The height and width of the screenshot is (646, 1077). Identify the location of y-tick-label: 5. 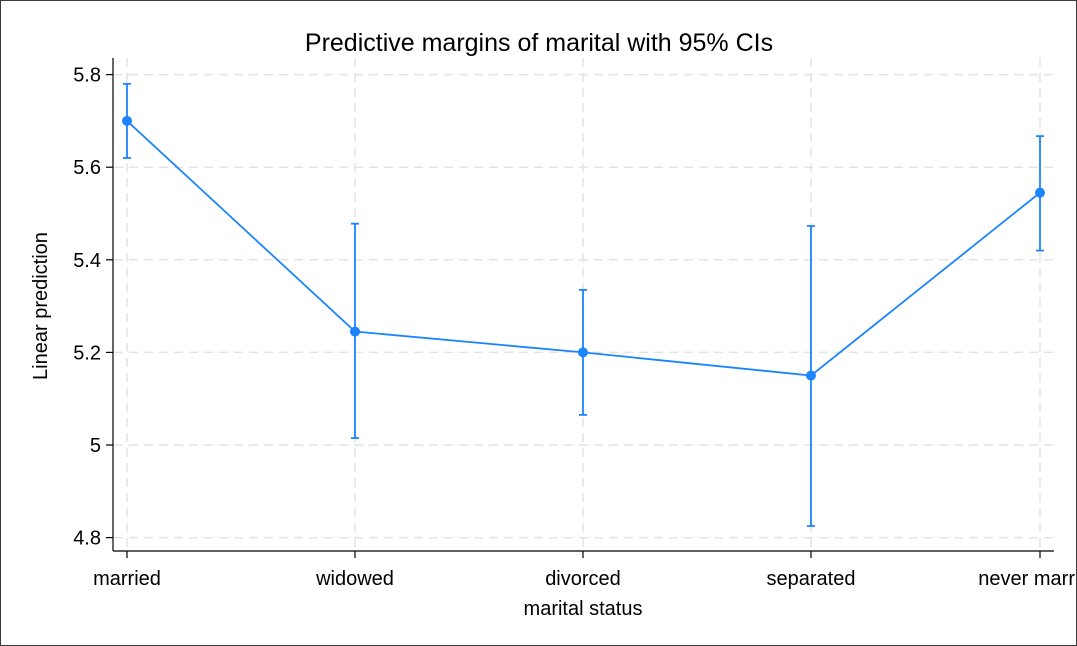
(95, 446).